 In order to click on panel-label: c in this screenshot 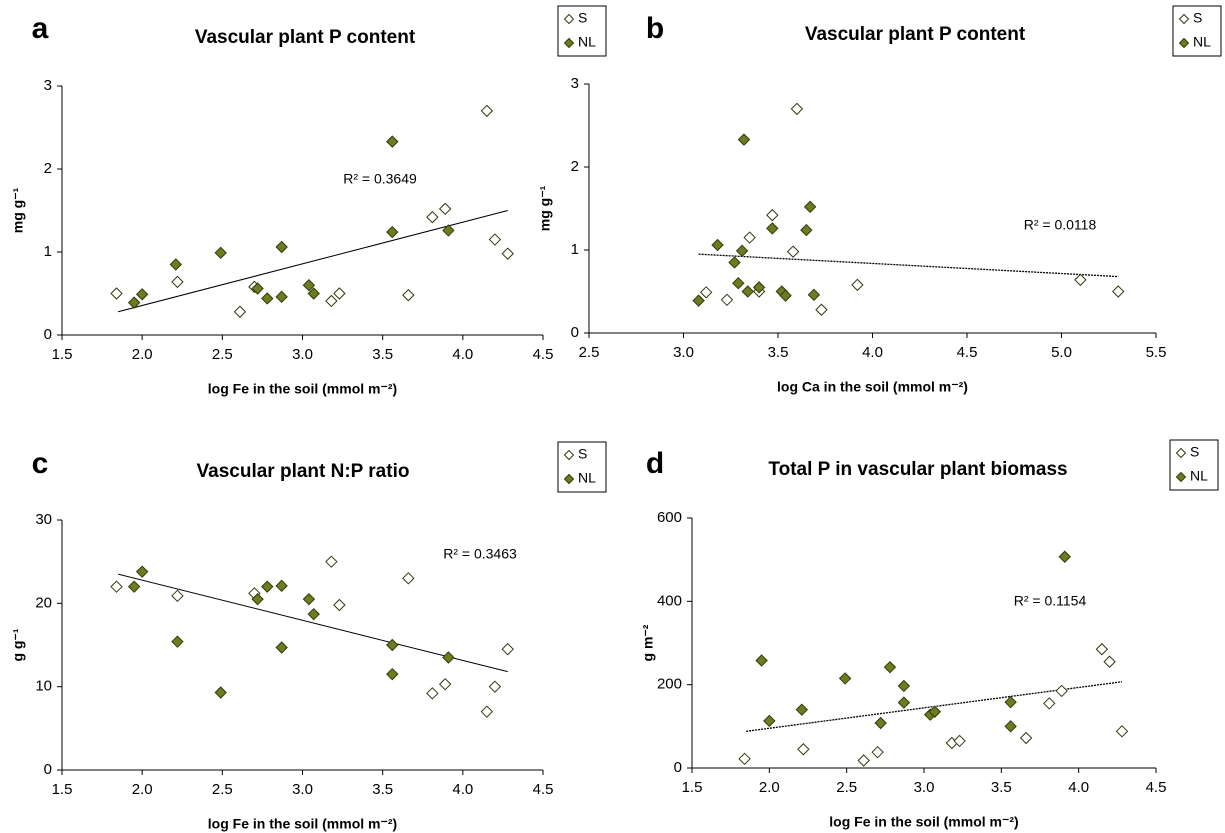, I will do `click(40, 463)`.